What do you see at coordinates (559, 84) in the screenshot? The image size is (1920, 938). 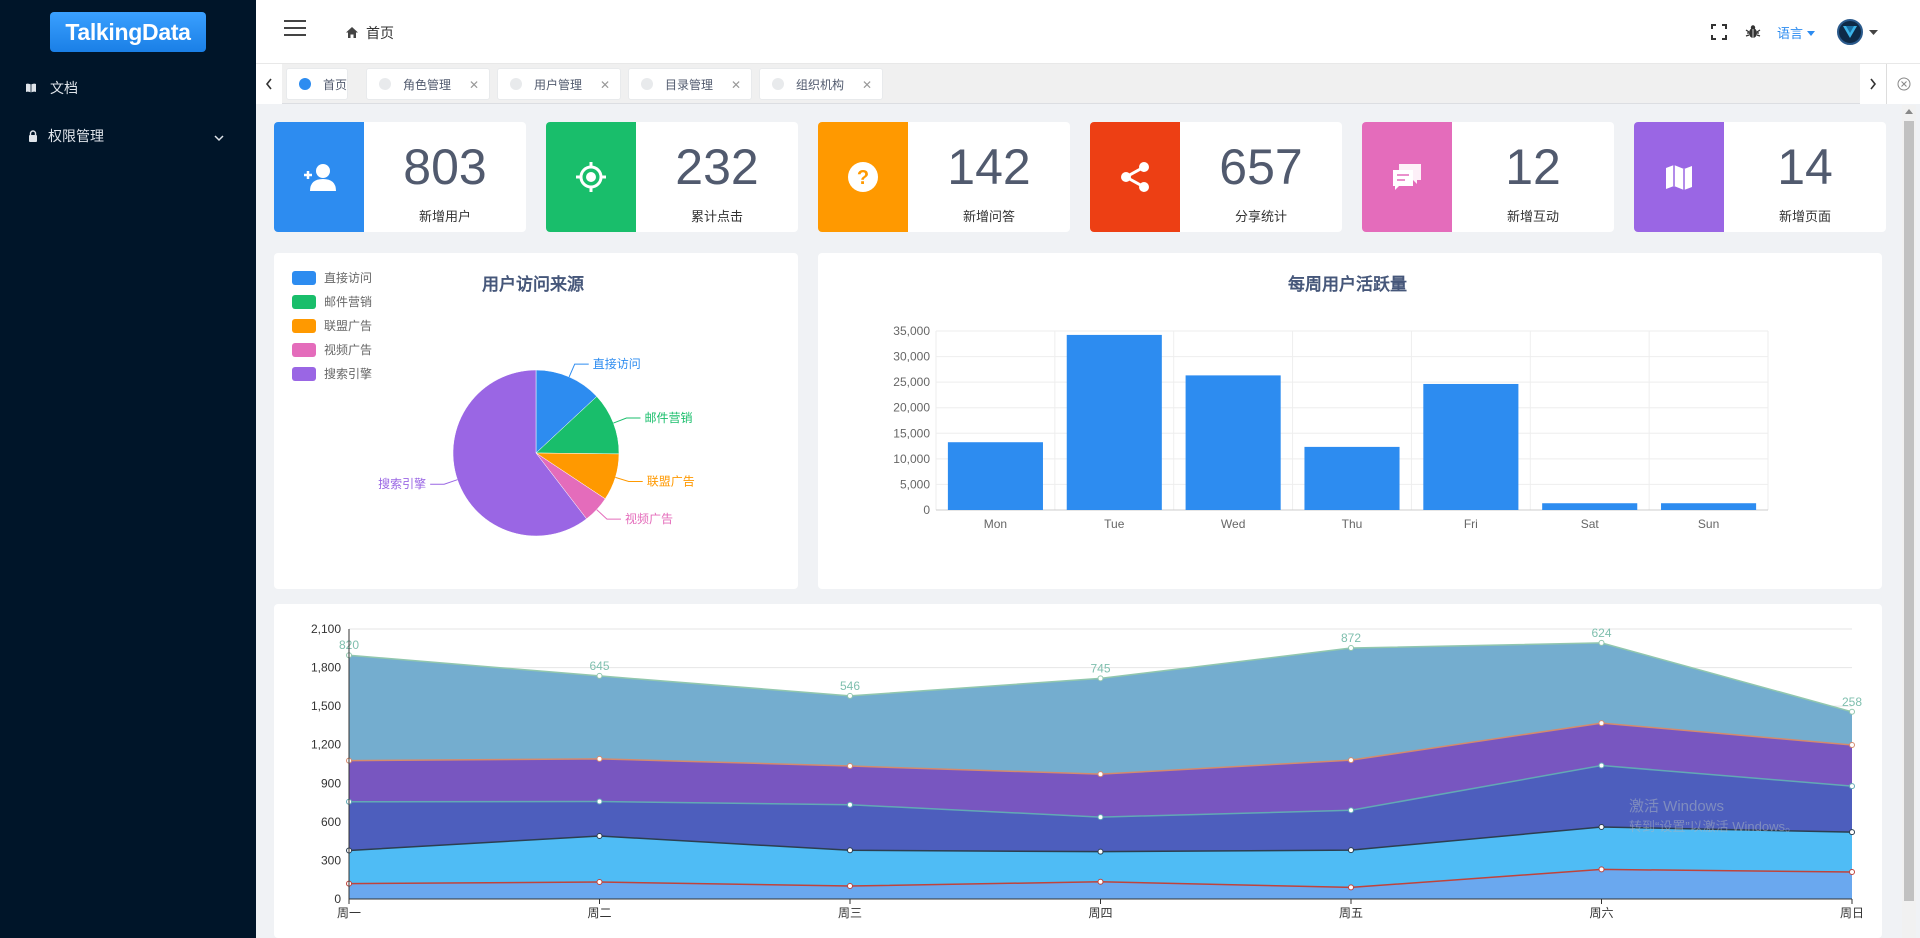 I see `tab-user-management: 用户管理 ✕` at bounding box center [559, 84].